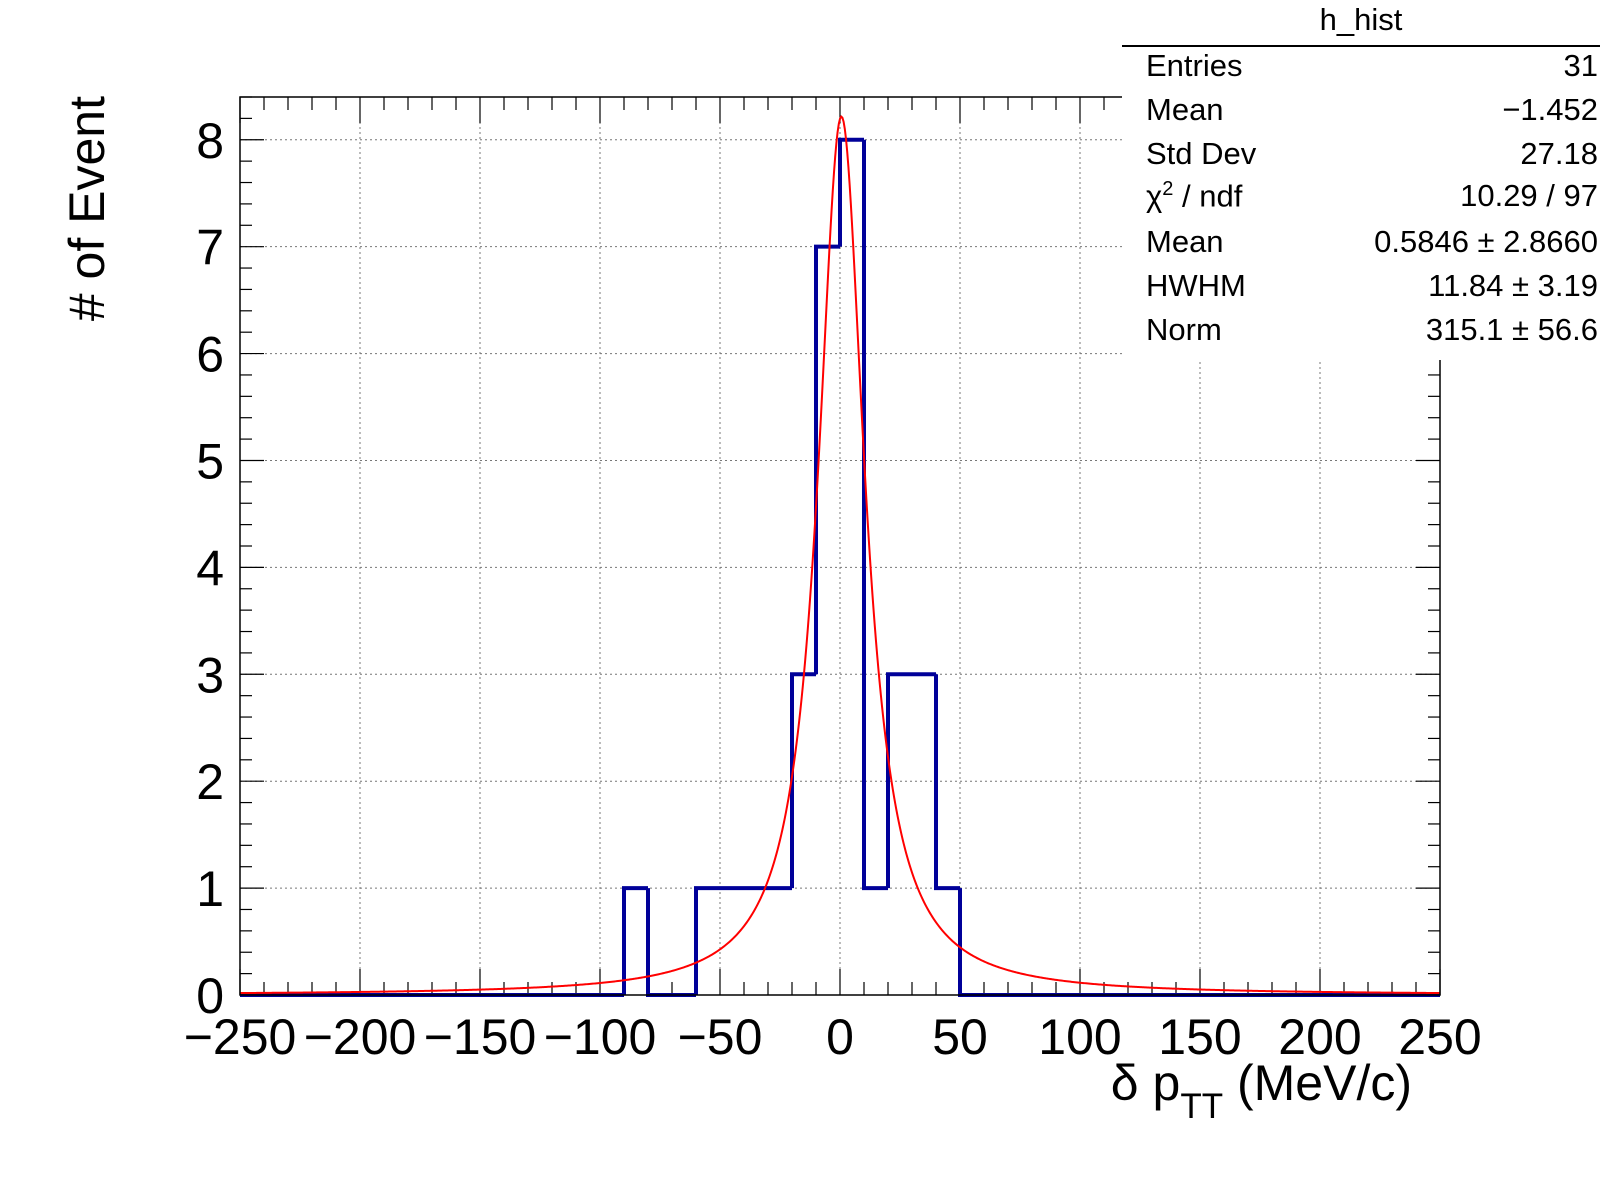 Image resolution: width=1600 pixels, height=1200 pixels. I want to click on x-tick-label: 250, so click(1439, 1037).